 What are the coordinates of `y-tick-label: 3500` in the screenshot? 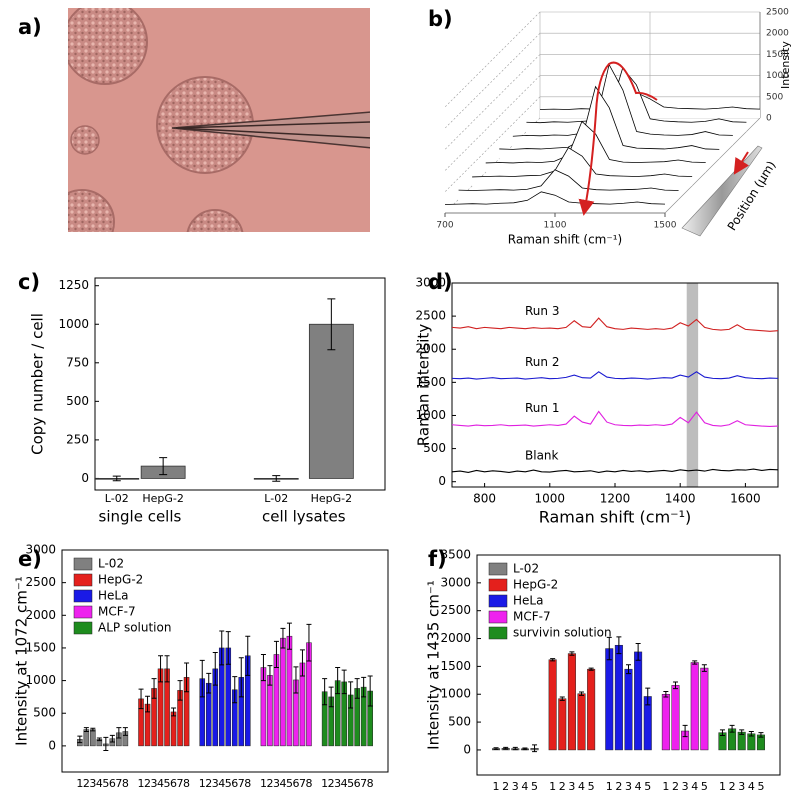 It's located at (455, 555).